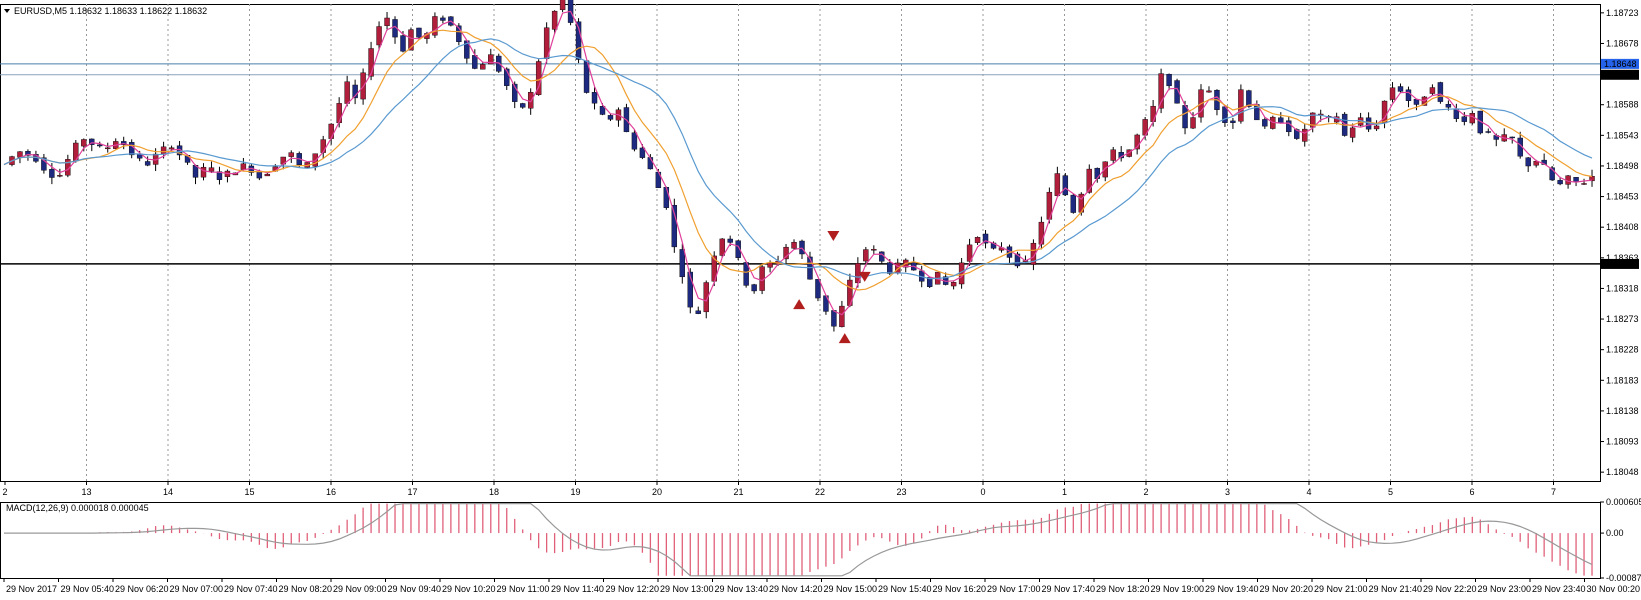 The width and height of the screenshot is (1641, 600). I want to click on symbol-dropdown-icon, so click(7, 11).